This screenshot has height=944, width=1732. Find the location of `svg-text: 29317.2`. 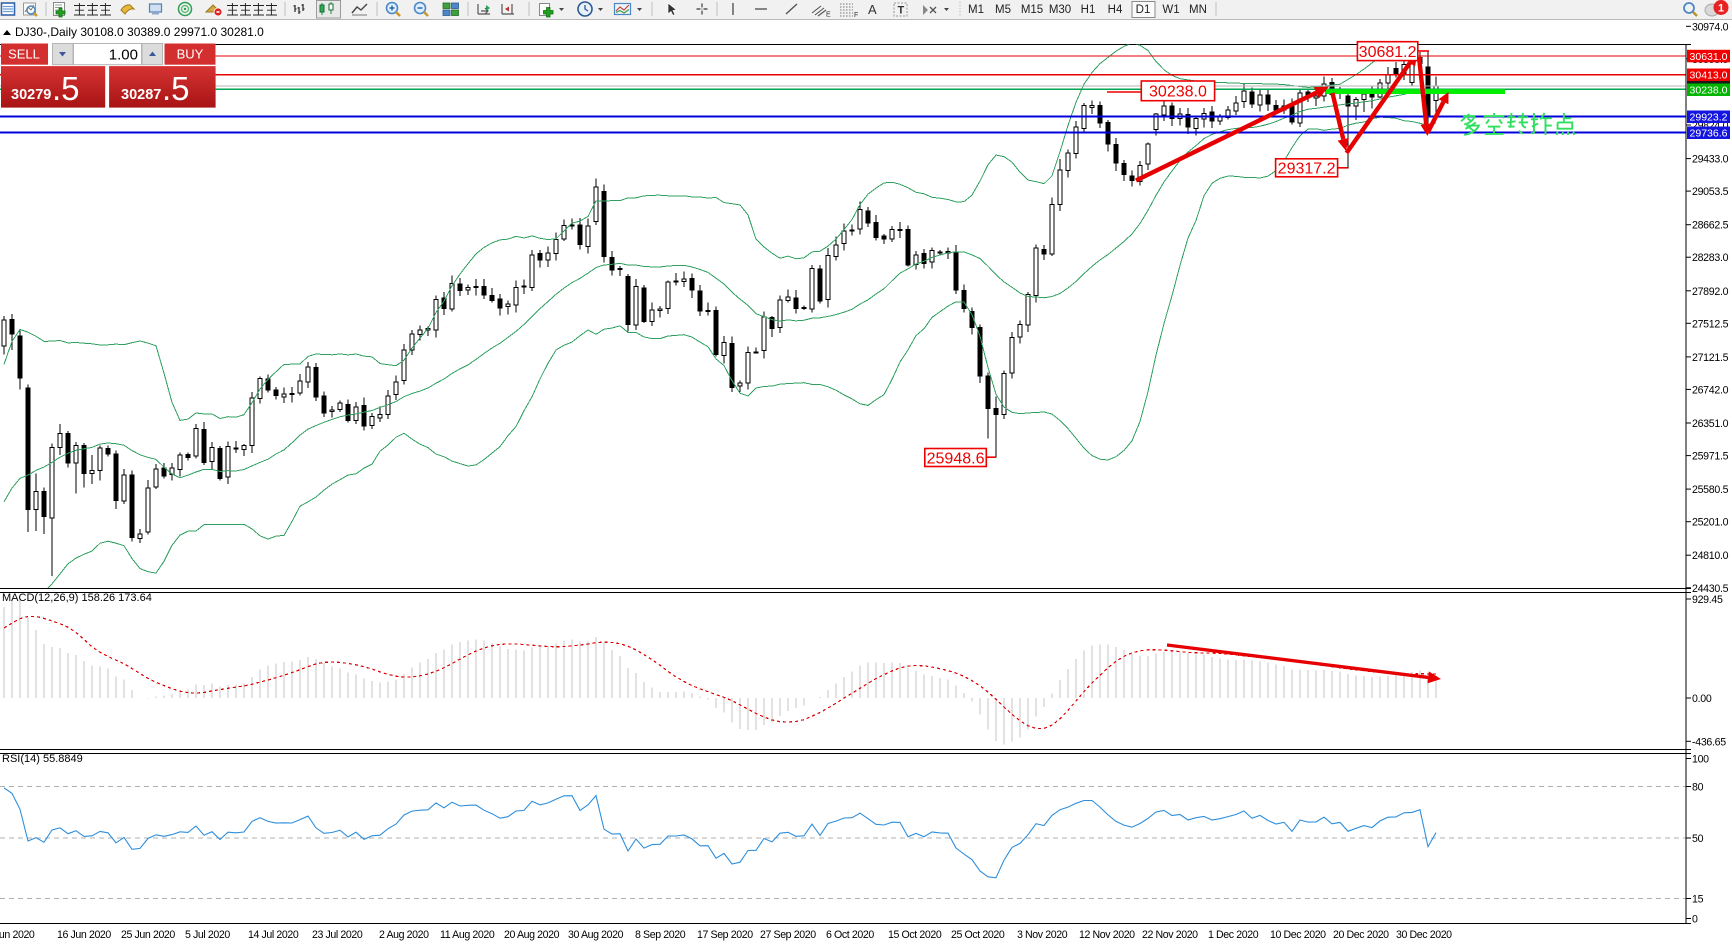

svg-text: 29317.2 is located at coordinates (1307, 169).